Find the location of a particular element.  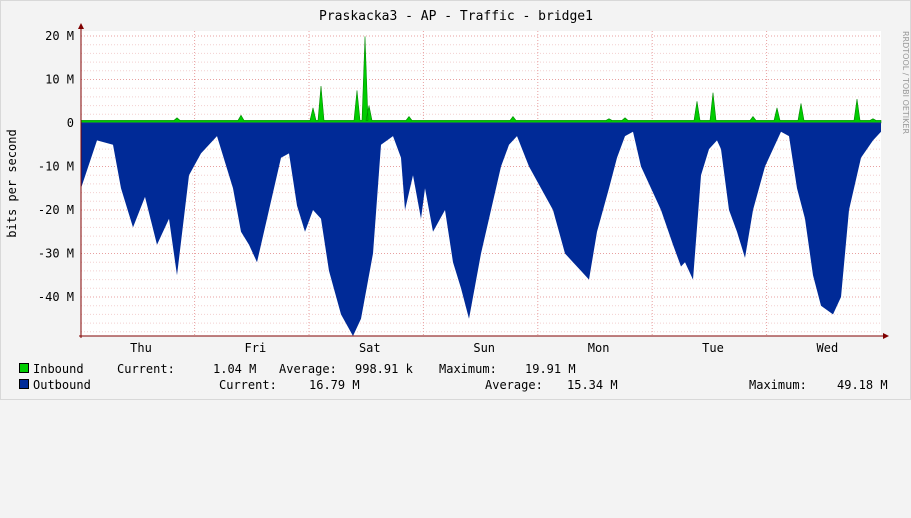

x-axis-arrow is located at coordinates (886, 336).